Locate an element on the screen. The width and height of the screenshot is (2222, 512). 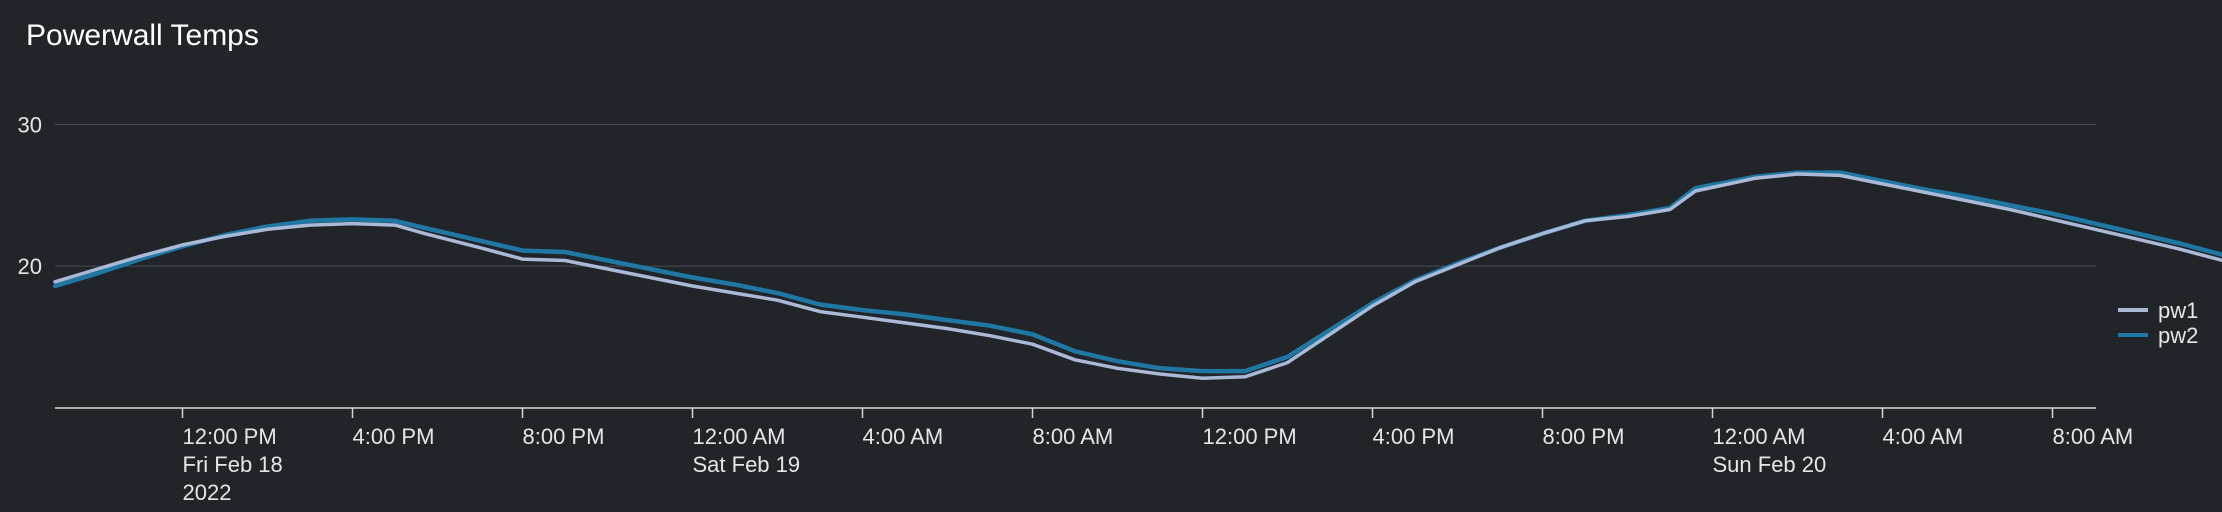
x-axis is located at coordinates (1075, 412).